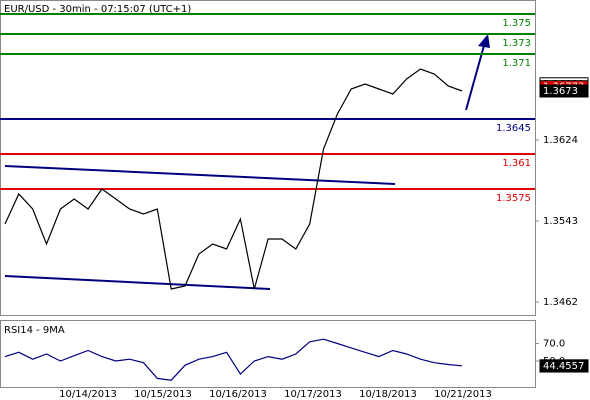 This screenshot has height=400, width=590. What do you see at coordinates (560, 221) in the screenshot?
I see `y-tick-label: 1.3543` at bounding box center [560, 221].